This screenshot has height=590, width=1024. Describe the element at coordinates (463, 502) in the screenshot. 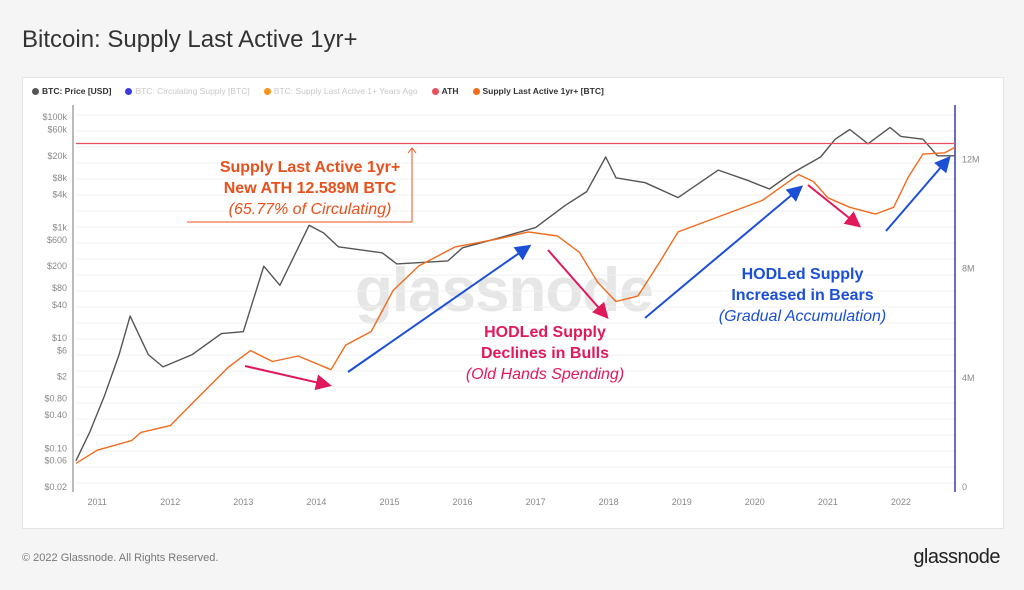

I see `x-tick-label: 2016` at that location.